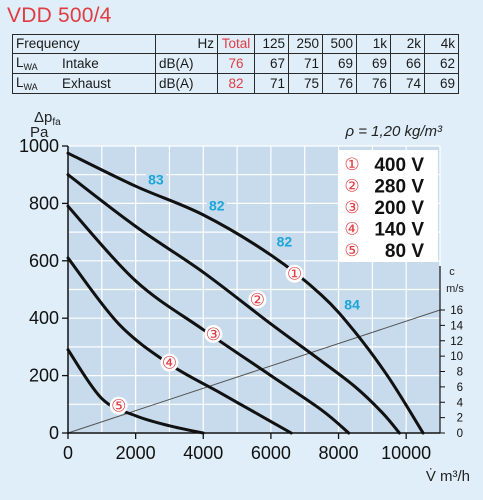  Describe the element at coordinates (235, 83) in the screenshot. I see `table-row-exhaust: LWA Exhaust dB(A) 82 71 75 76 76 74 69` at that location.